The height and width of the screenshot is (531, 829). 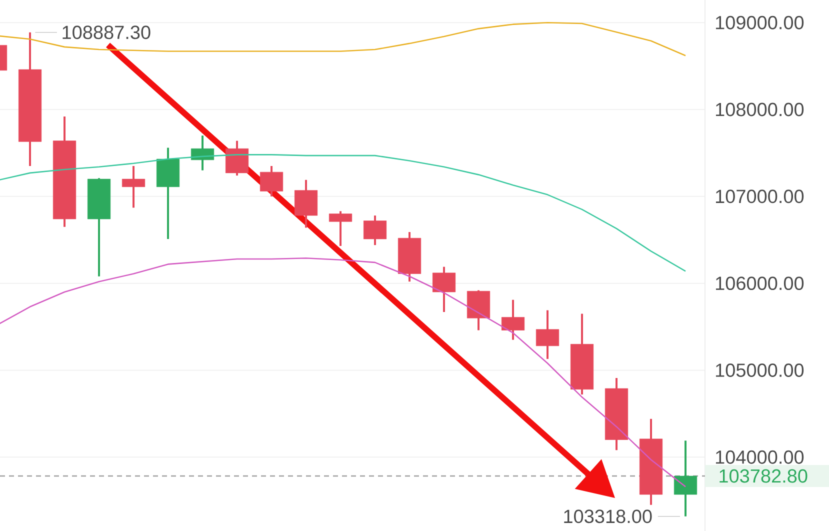 What do you see at coordinates (608, 517) in the screenshot?
I see `annotation: 103318.00` at bounding box center [608, 517].